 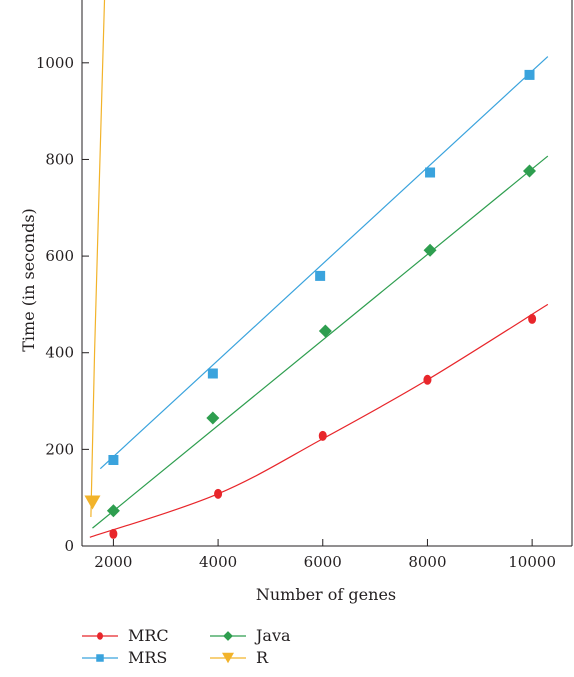 I want to click on y-tick-label: 0, so click(x=69, y=546).